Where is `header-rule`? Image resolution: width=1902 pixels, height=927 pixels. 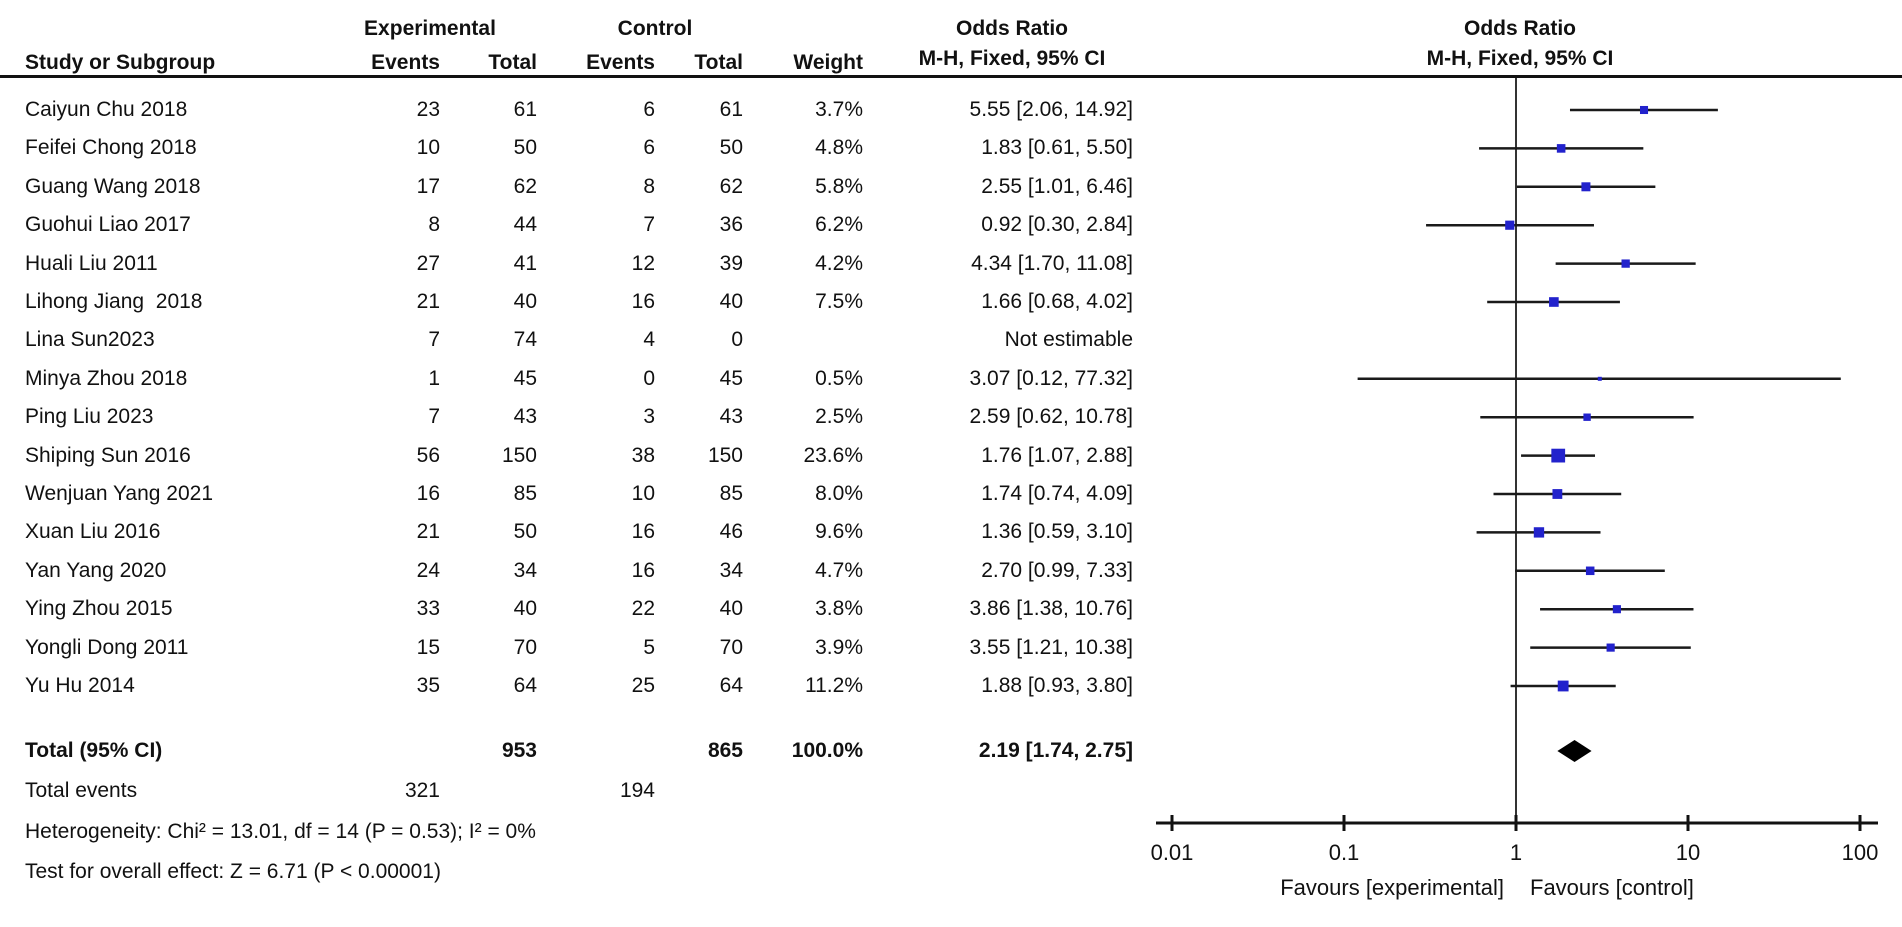
header-rule is located at coordinates (951, 76).